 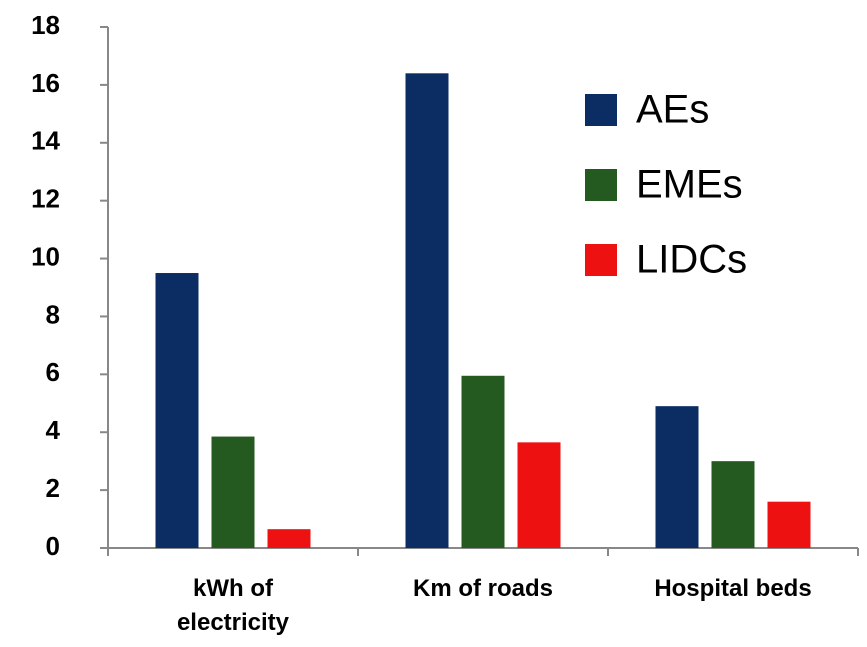 I want to click on x-tick-label: Hospital beds, so click(x=733, y=588).